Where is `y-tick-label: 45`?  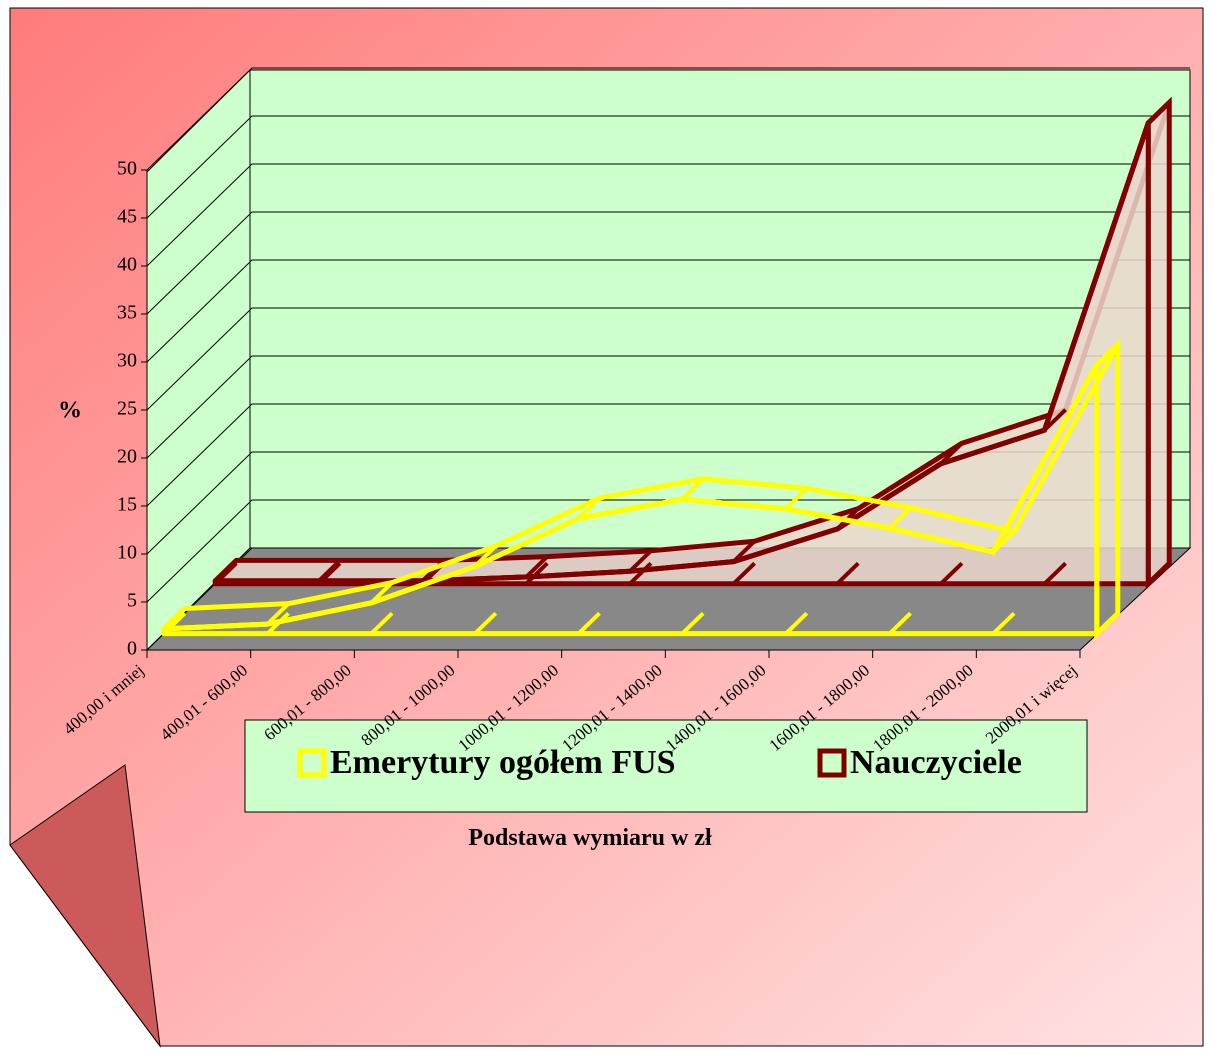 y-tick-label: 45 is located at coordinates (127, 217).